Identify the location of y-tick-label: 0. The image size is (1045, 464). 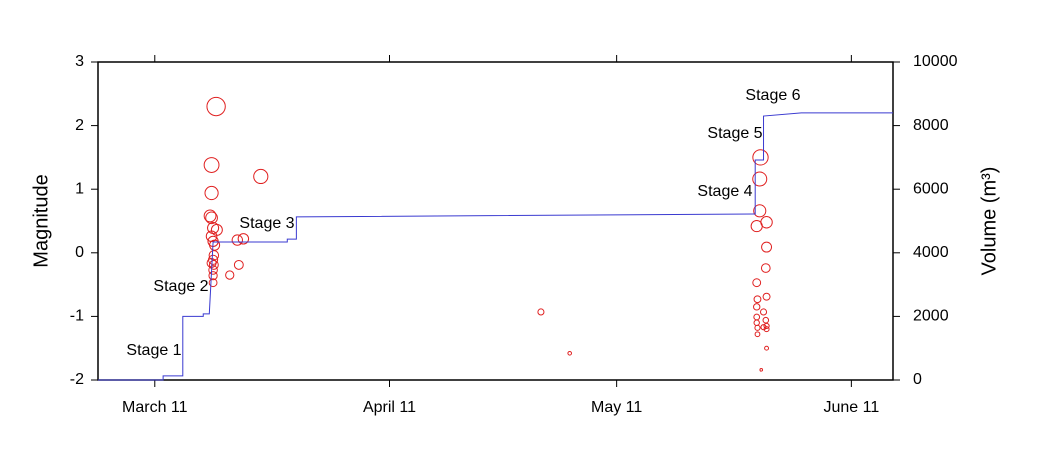
(79, 252).